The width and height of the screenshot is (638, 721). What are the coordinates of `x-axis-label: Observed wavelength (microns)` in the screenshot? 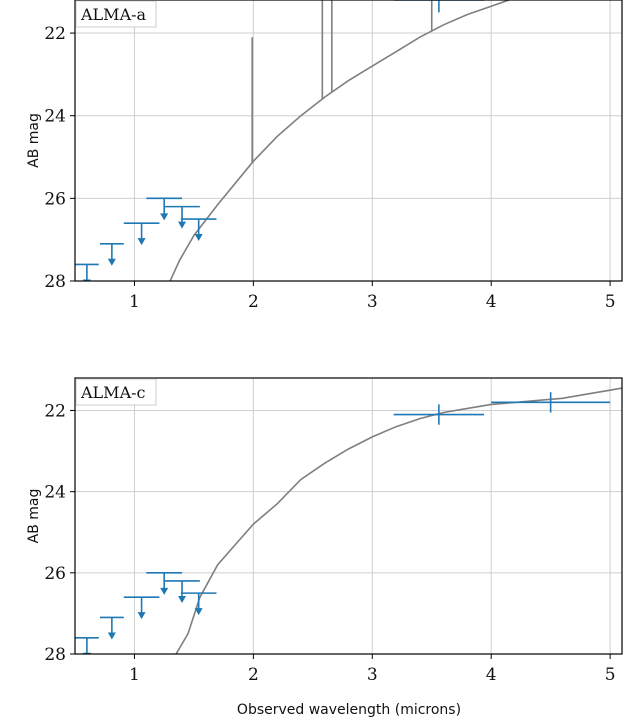 It's located at (349, 710).